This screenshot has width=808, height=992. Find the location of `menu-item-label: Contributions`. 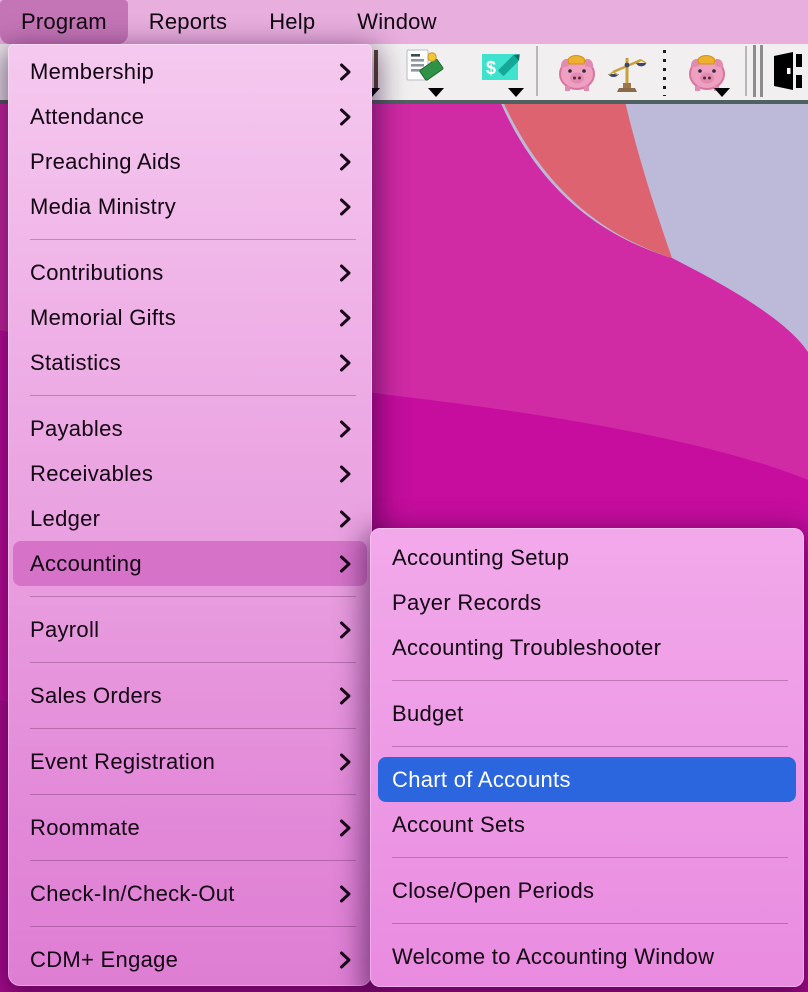

menu-item-label: Contributions is located at coordinates (97, 272).